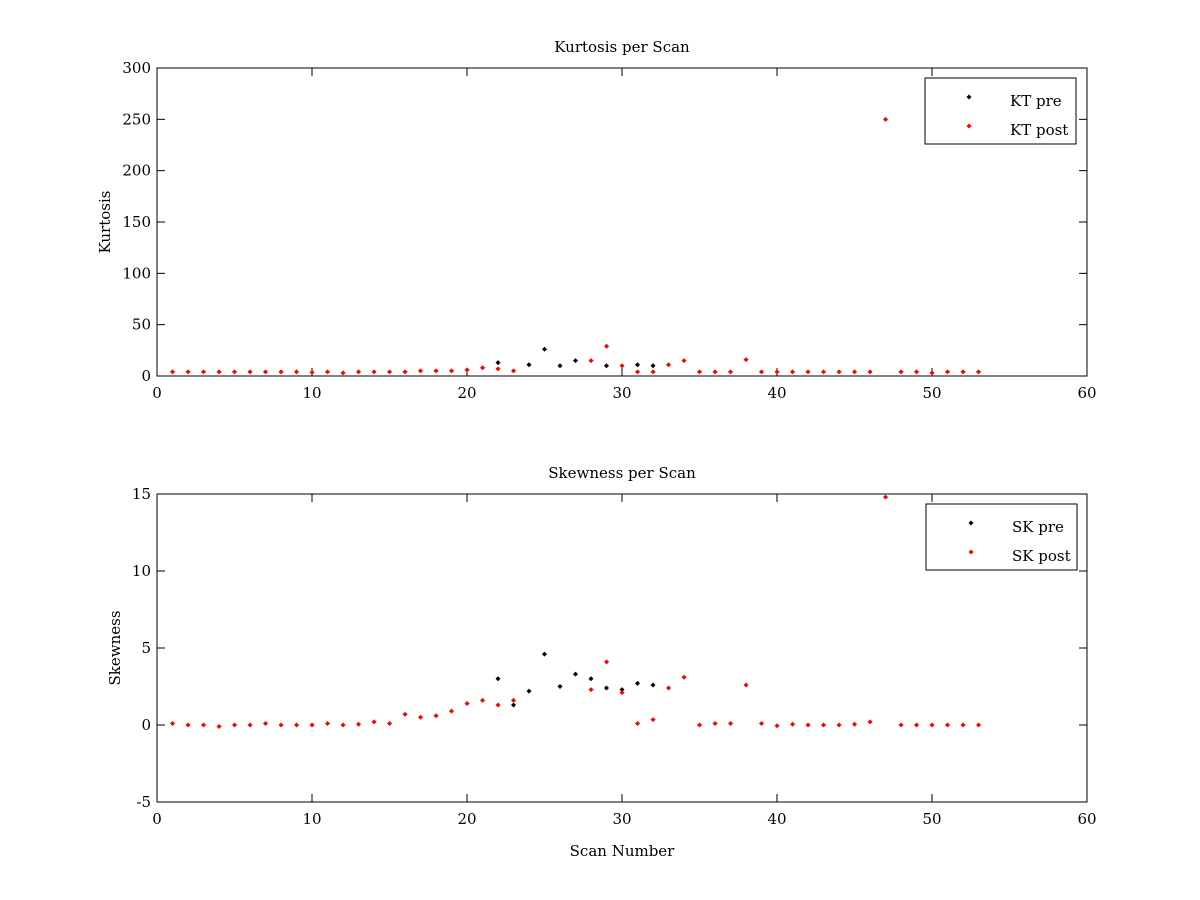 This screenshot has height=900, width=1200. I want to click on skewness-xtick-label: 40, so click(776, 819).